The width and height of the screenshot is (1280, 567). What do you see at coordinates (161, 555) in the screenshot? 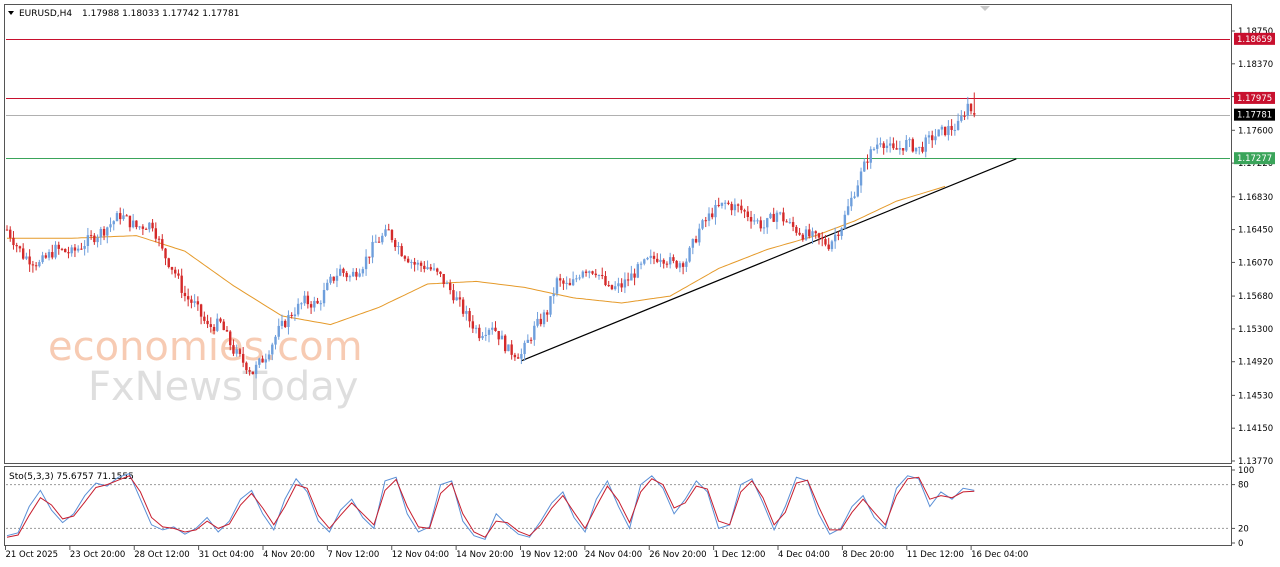
I see `x-axis-label: 28 Oct 12:00` at bounding box center [161, 555].